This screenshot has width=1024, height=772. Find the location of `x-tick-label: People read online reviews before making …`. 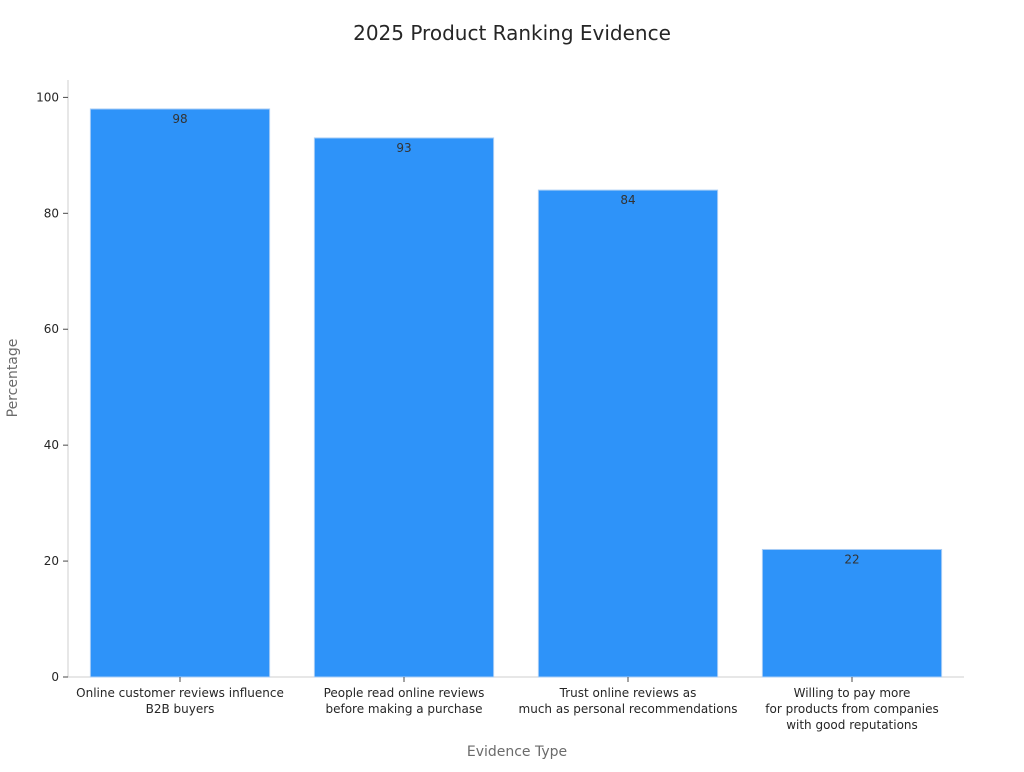

x-tick-label: People read online reviews before making … is located at coordinates (404, 701).